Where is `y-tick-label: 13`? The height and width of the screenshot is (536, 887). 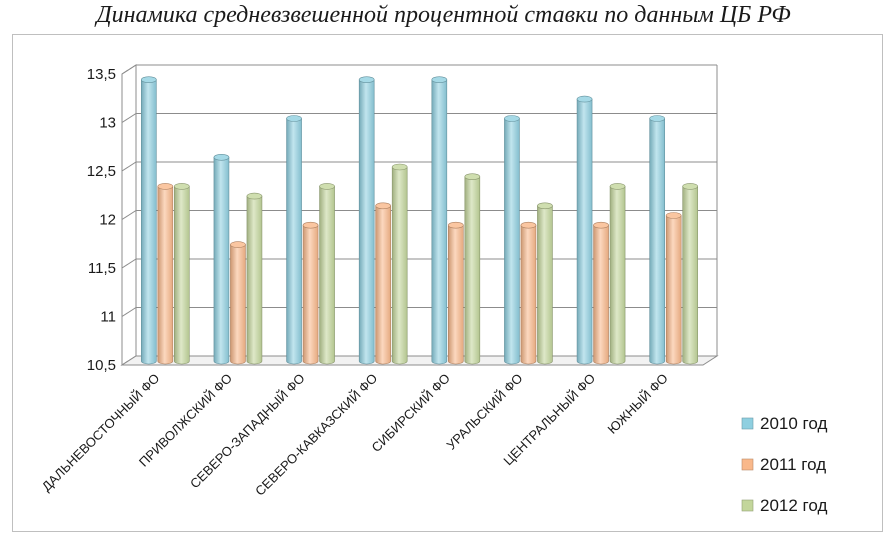
y-tick-label: 13 is located at coordinates (107, 123).